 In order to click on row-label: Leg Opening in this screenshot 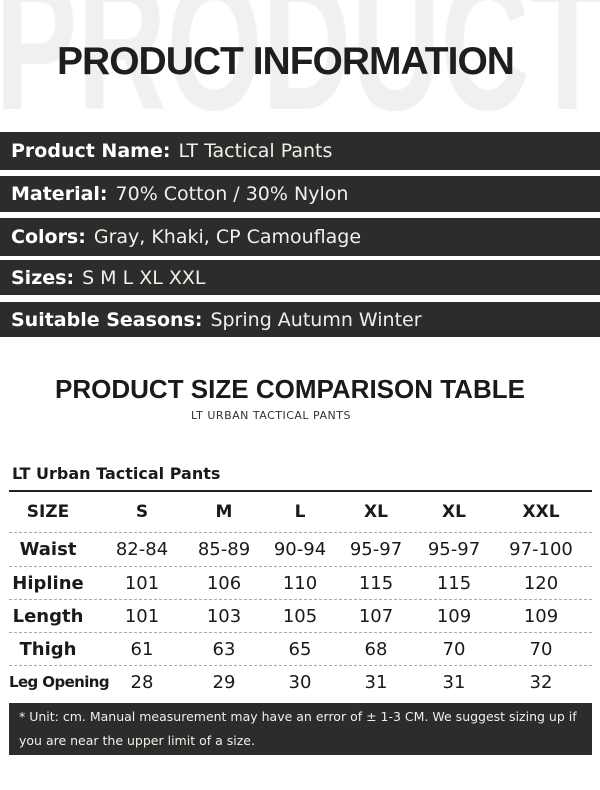, I will do `click(59, 682)`.